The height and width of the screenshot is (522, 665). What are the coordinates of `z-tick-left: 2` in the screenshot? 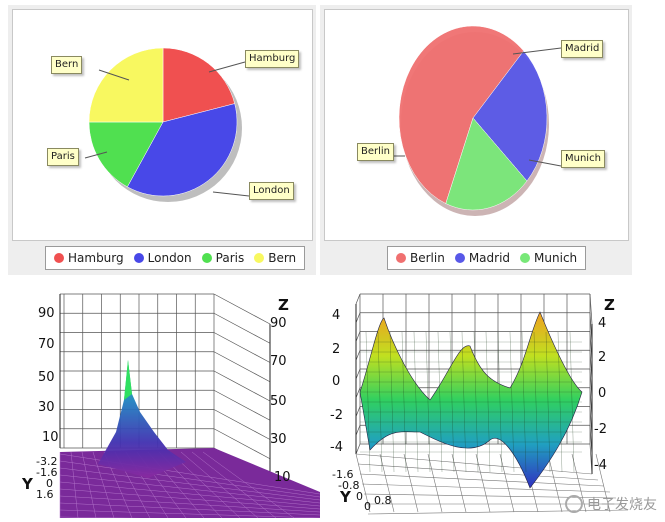 It's located at (336, 349).